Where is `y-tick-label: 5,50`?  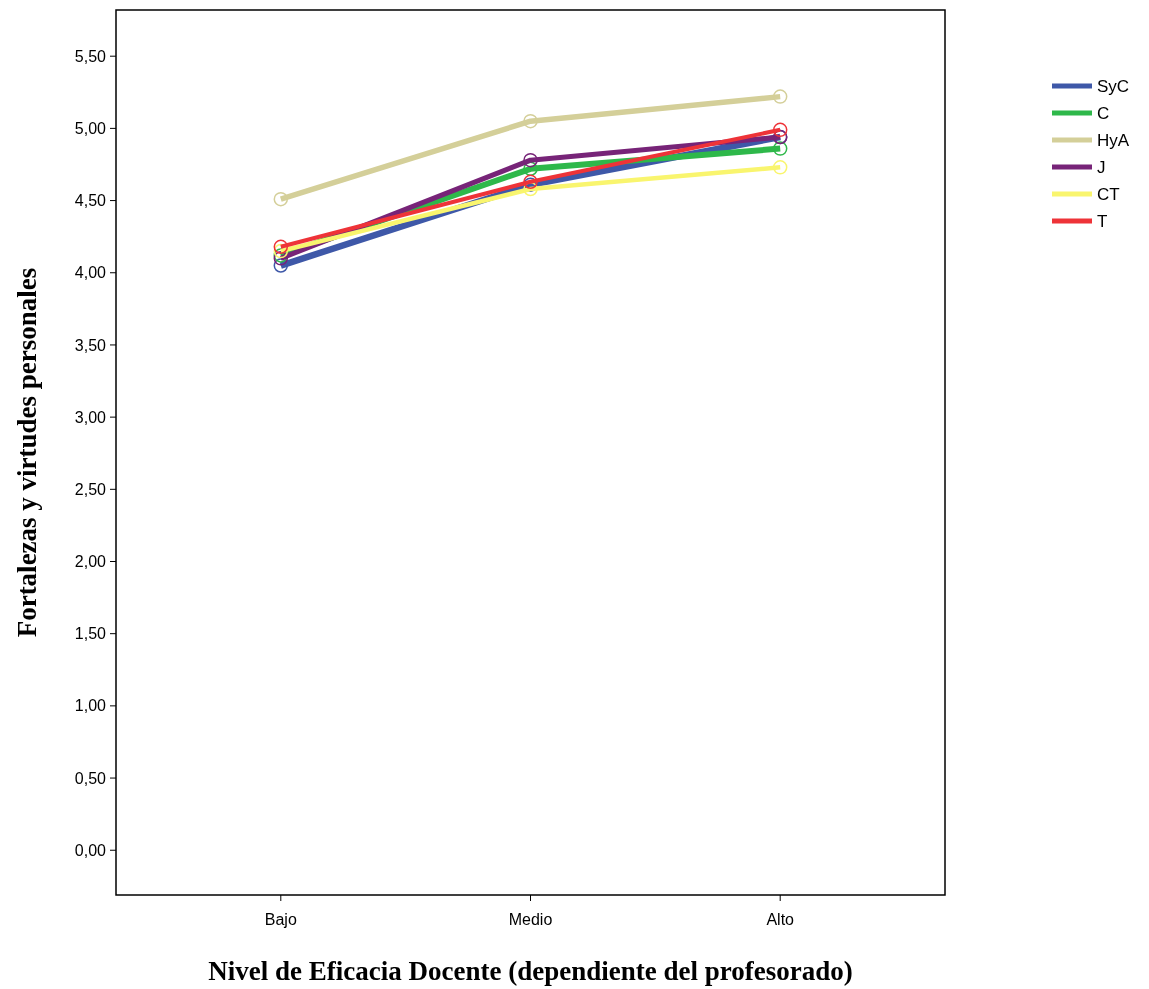
y-tick-label: 5,50 is located at coordinates (90, 56).